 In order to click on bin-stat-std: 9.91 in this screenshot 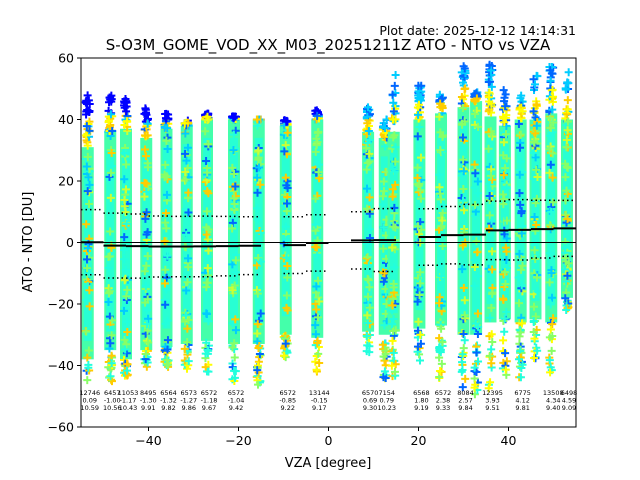, I will do `click(148, 408)`.